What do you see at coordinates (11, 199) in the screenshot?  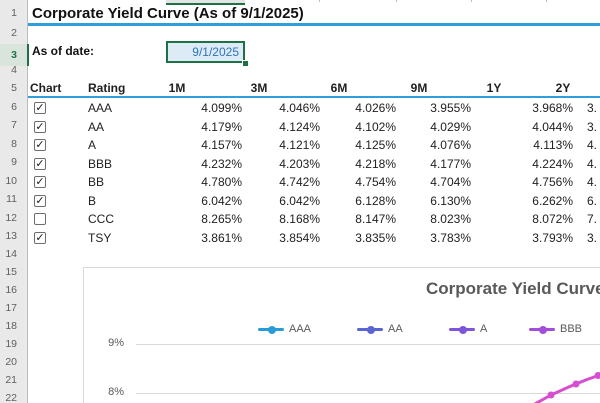 I see `row-number-11: 11` at bounding box center [11, 199].